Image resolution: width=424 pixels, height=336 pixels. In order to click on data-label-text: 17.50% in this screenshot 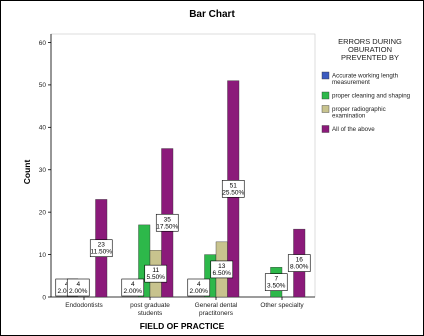, I will do `click(167, 226)`.